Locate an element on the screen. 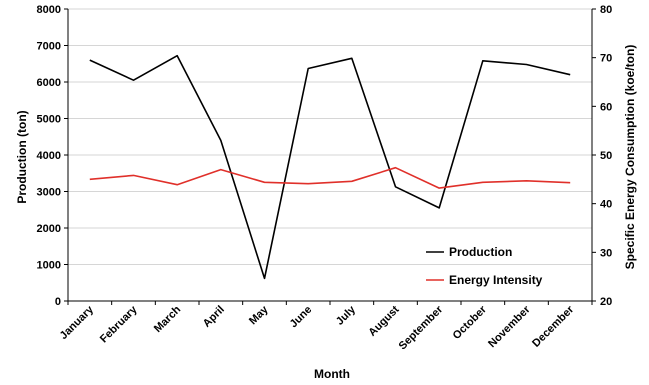  x-tick-label: April is located at coordinates (214, 317).